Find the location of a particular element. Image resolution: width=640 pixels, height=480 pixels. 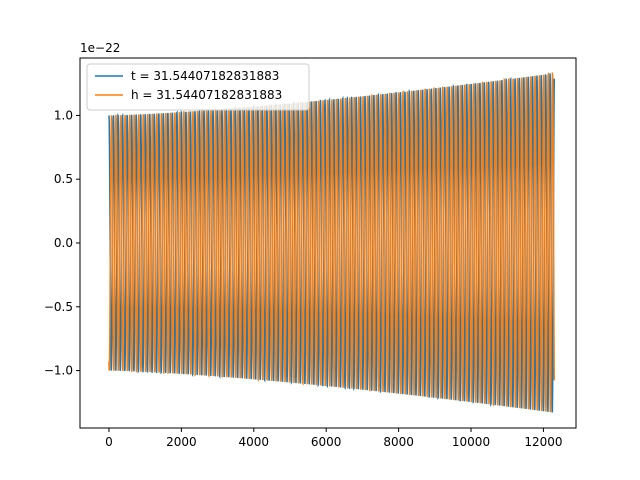

legend-box is located at coordinates (198, 87).